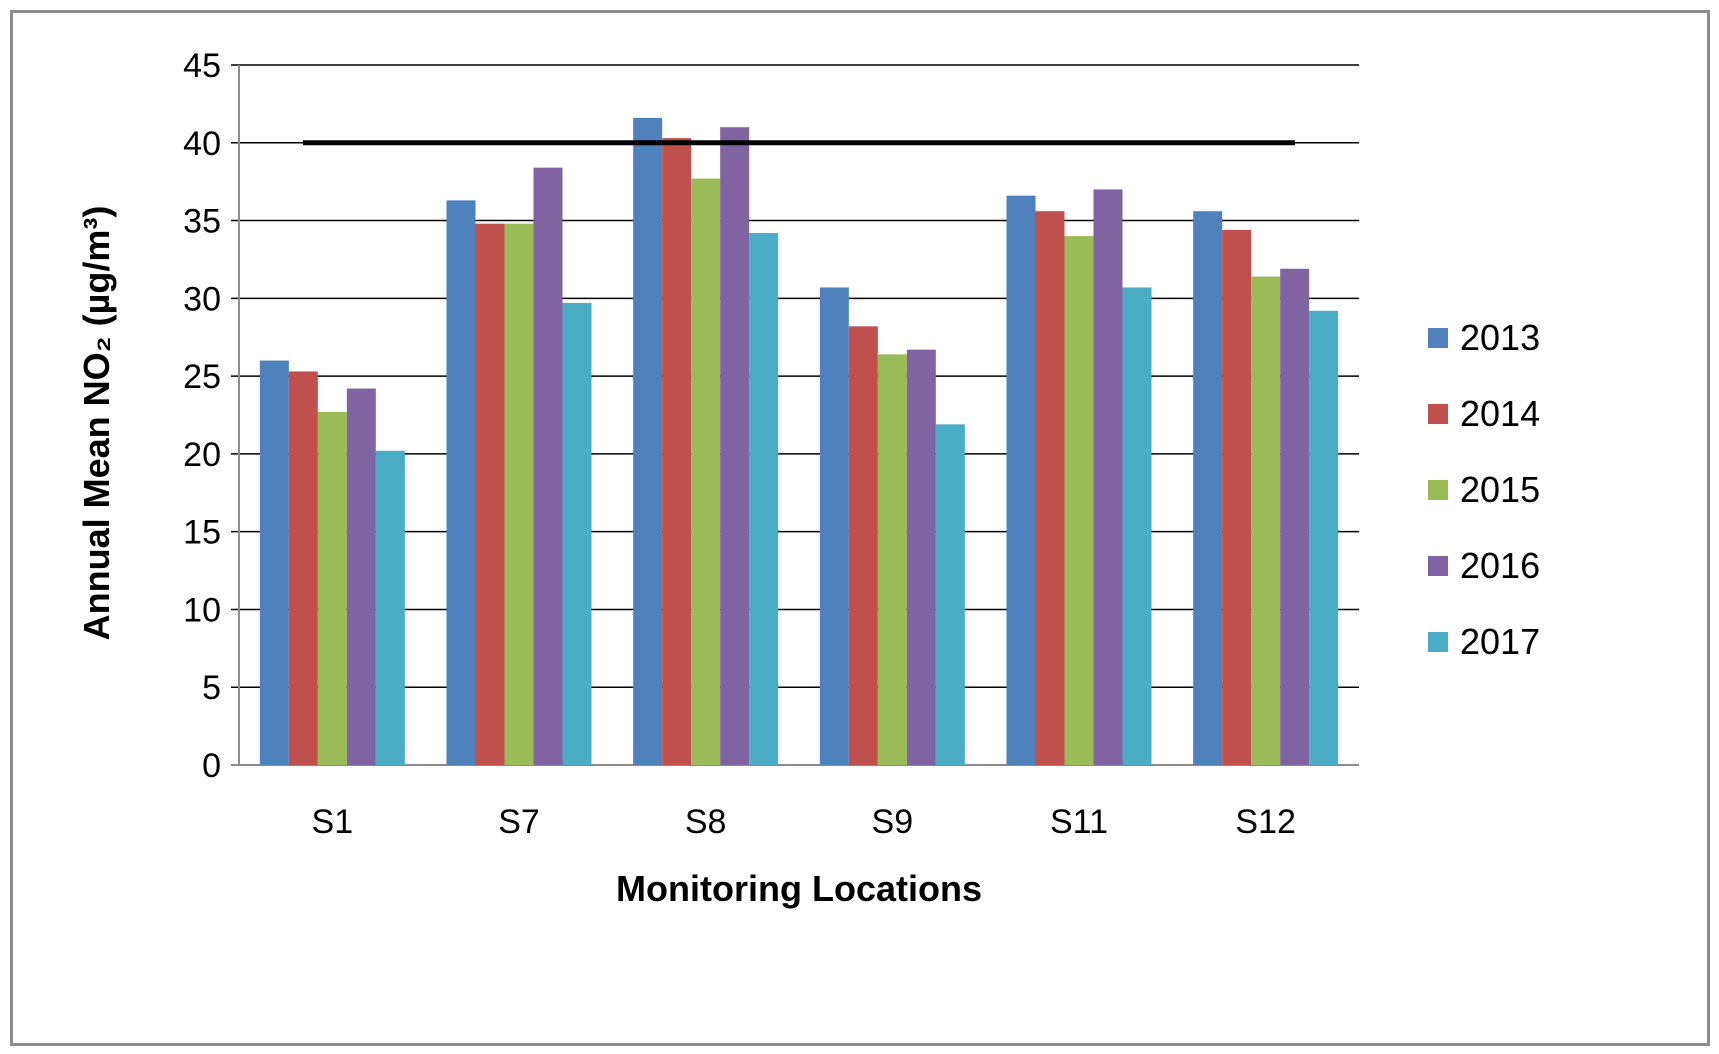  Describe the element at coordinates (519, 494) in the screenshot. I see `bar-S7-2015` at that location.